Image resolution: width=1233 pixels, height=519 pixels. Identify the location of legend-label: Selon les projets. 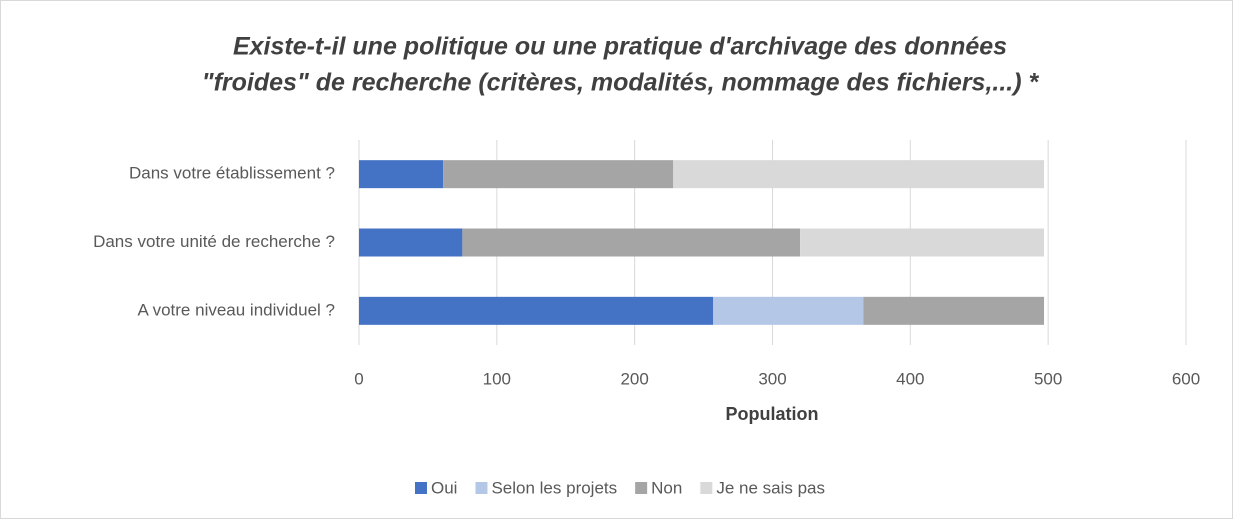
(554, 487).